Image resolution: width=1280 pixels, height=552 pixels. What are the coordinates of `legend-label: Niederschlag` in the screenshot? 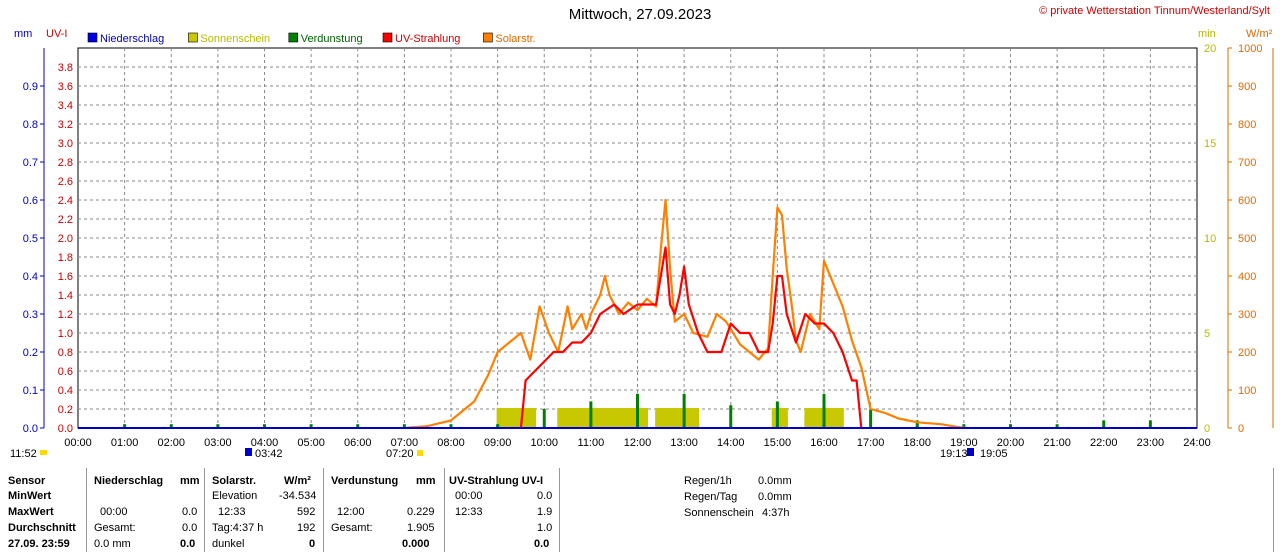 It's located at (132, 39).